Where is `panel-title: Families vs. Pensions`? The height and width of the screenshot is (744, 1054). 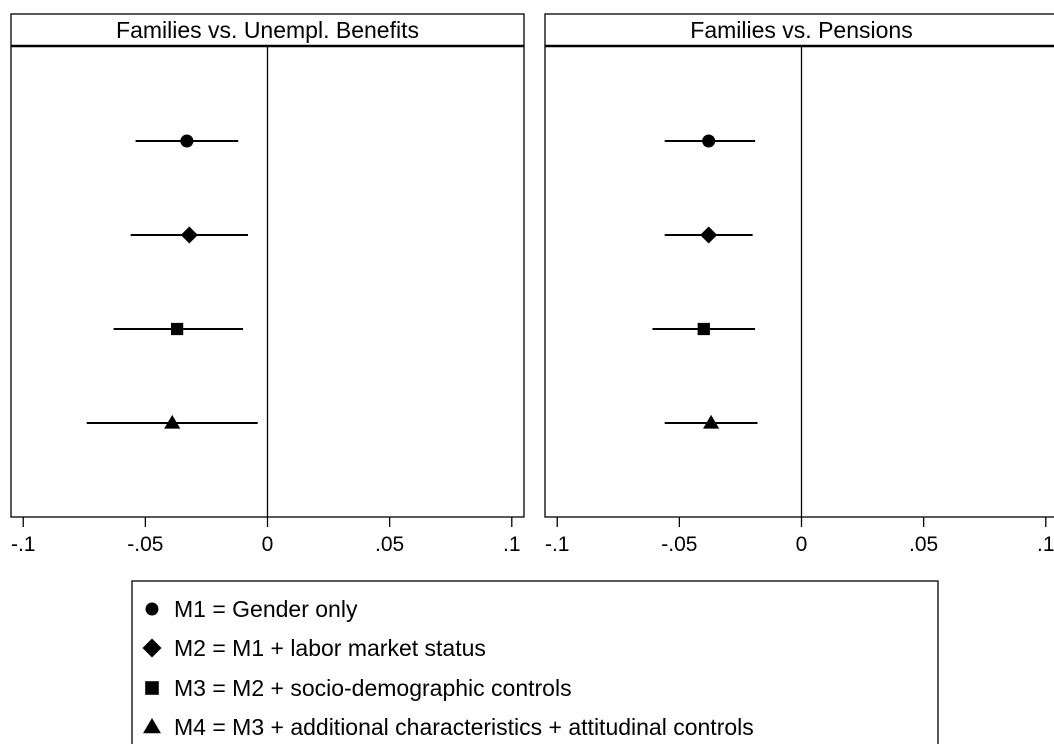
panel-title: Families vs. Pensions is located at coordinates (801, 30).